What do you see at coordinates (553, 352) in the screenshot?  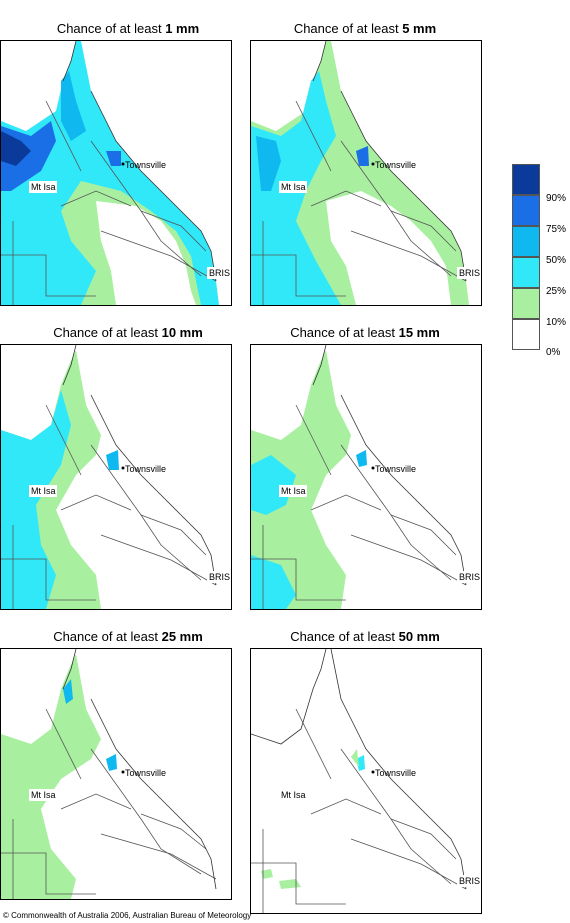 I see `legend-label-0: 0%` at bounding box center [553, 352].